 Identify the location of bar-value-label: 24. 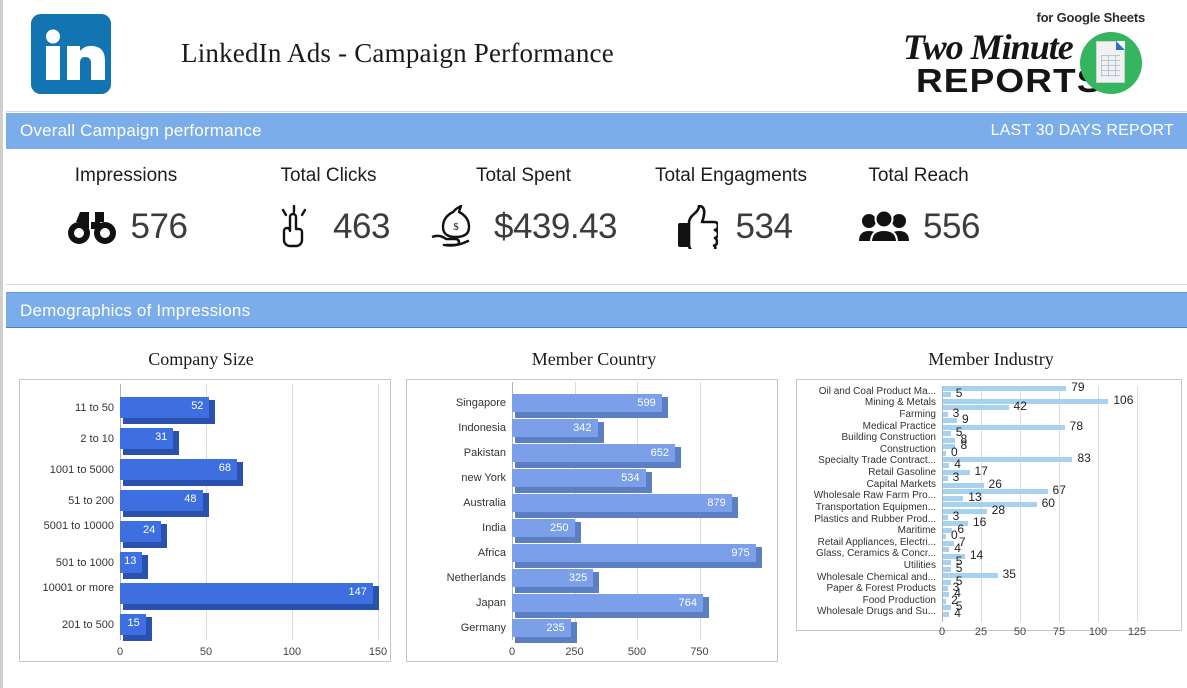
(149, 530).